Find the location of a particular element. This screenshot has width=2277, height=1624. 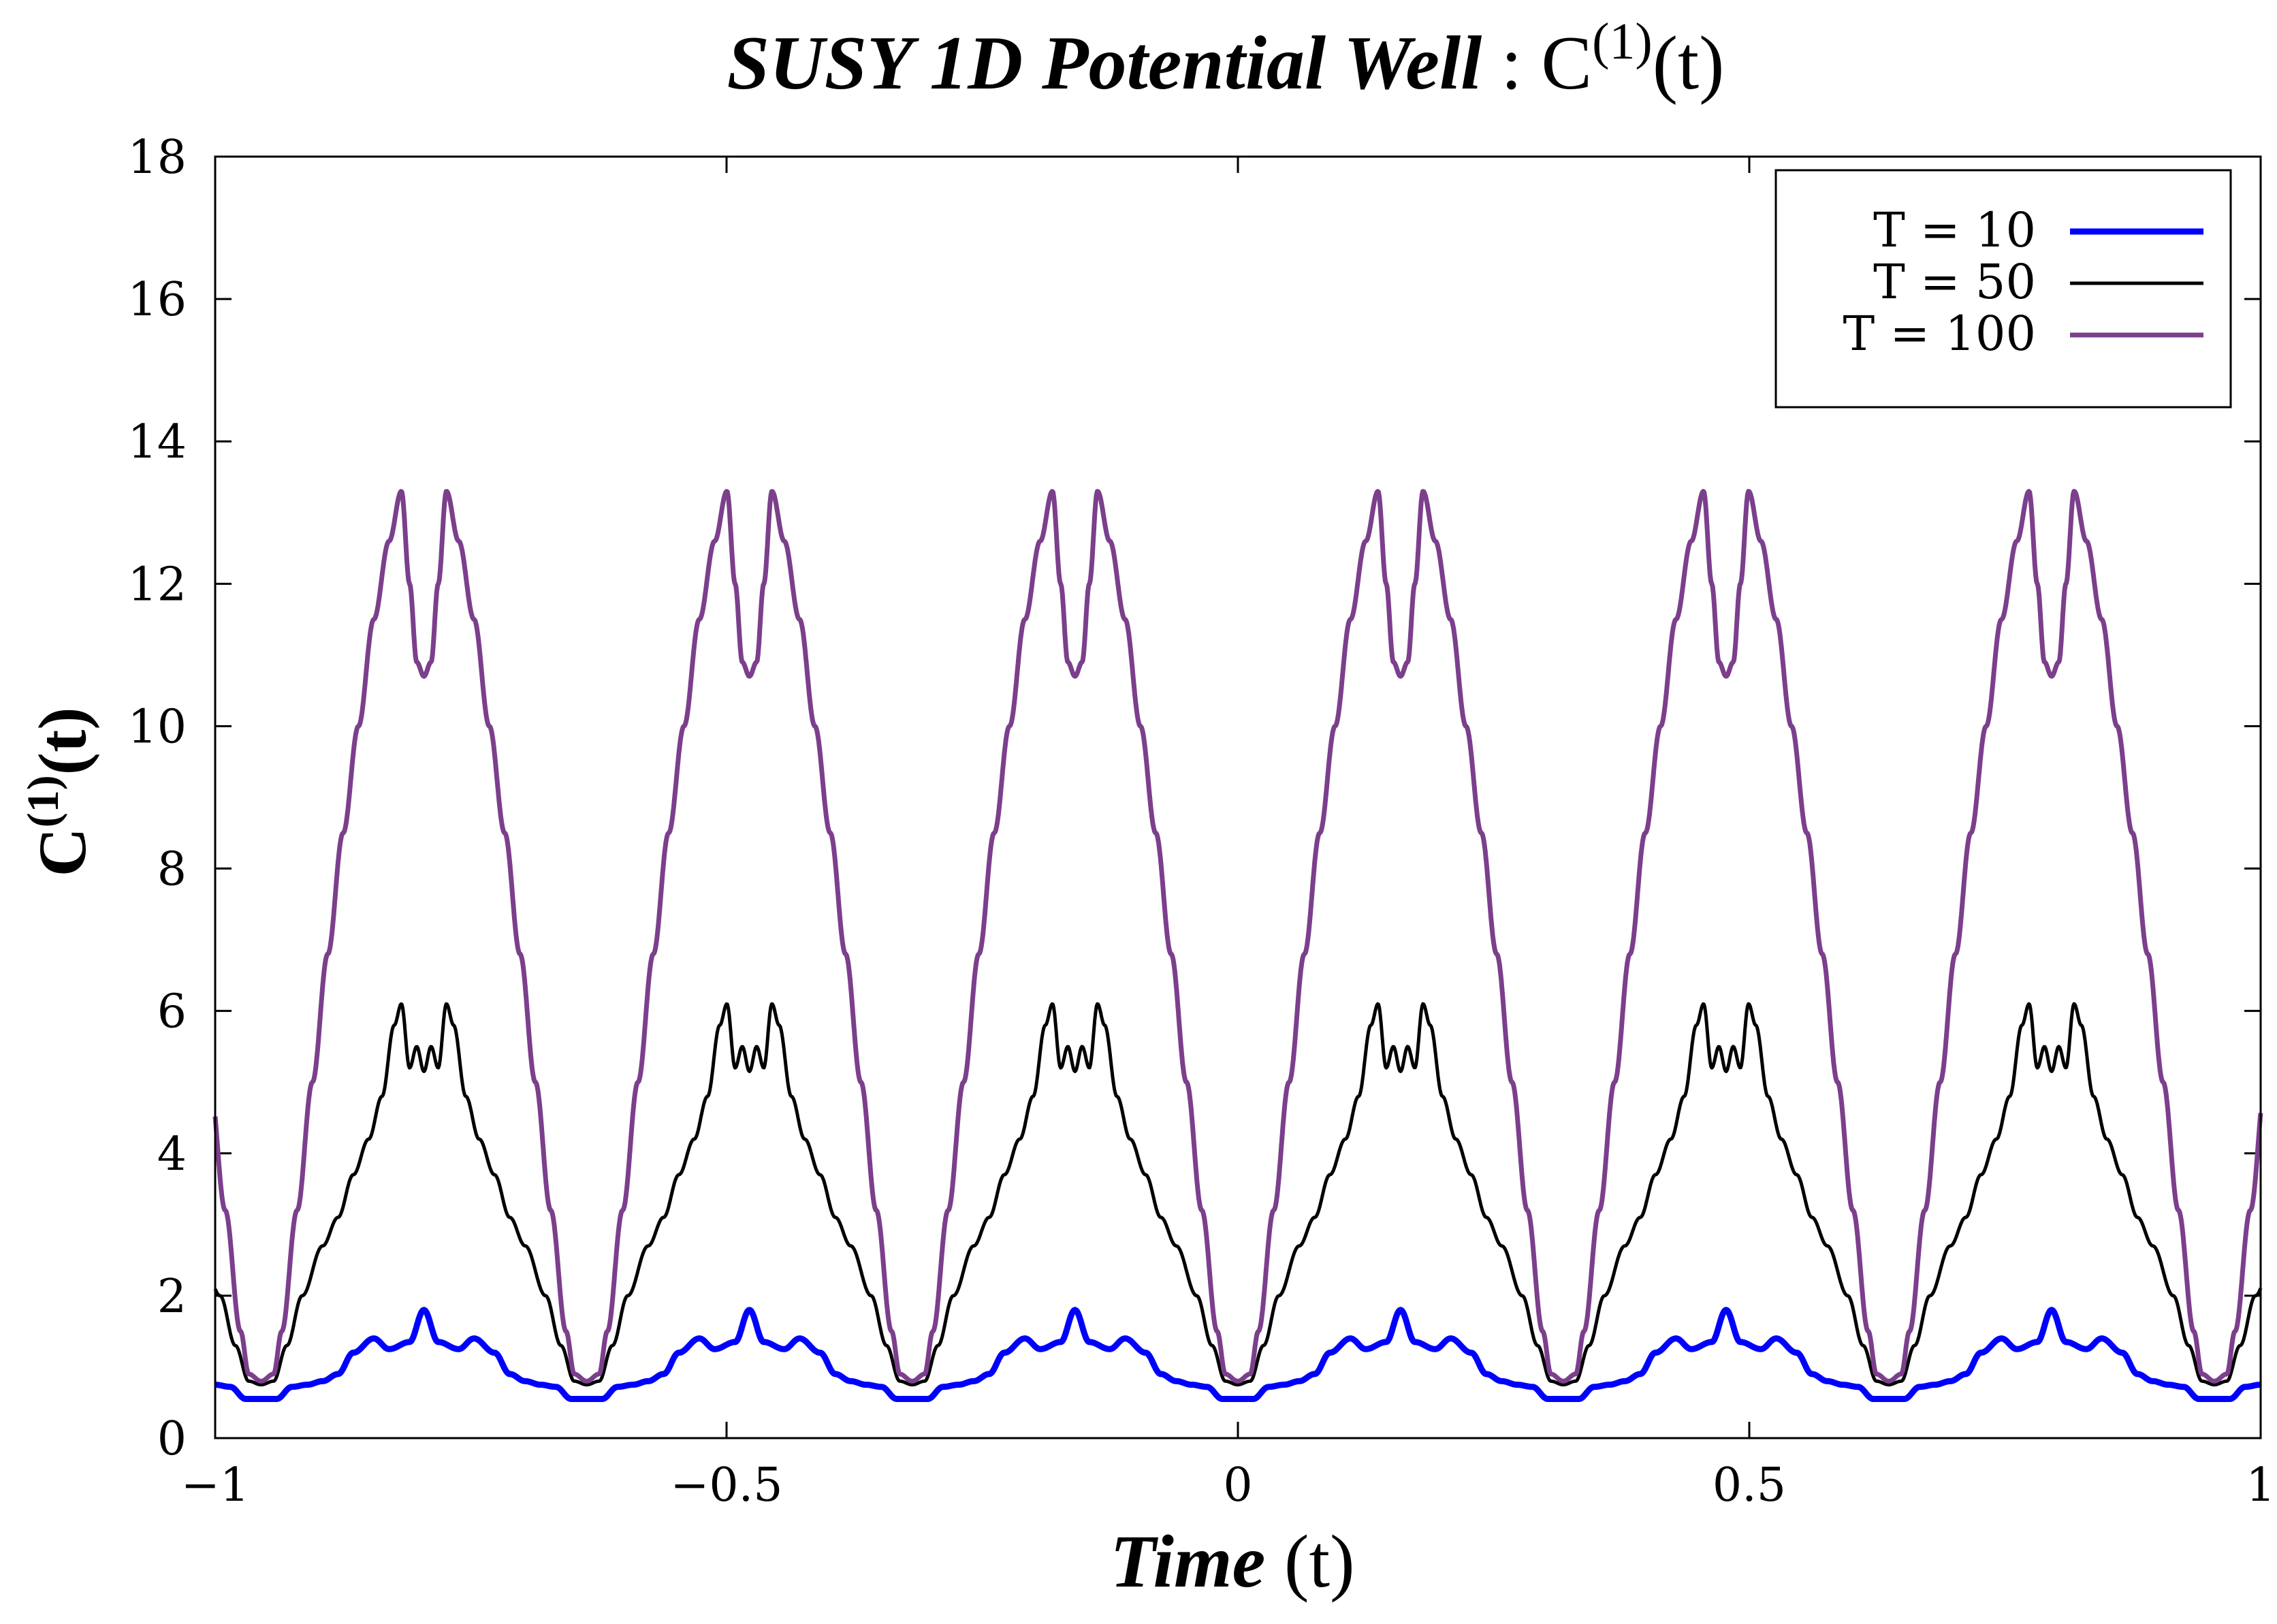

y-tick-label: 14 is located at coordinates (157, 442).